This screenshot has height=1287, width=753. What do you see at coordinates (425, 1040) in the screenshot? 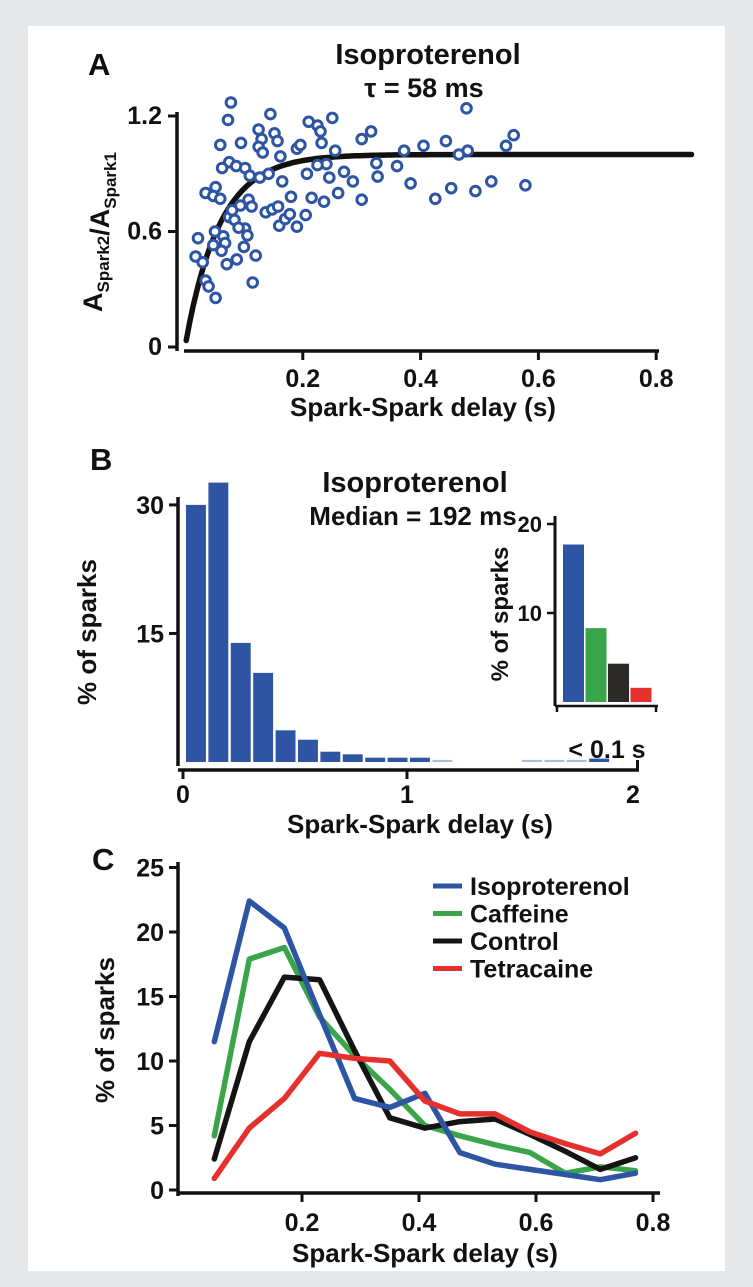
I see `series-line-isoproterenol` at bounding box center [425, 1040].